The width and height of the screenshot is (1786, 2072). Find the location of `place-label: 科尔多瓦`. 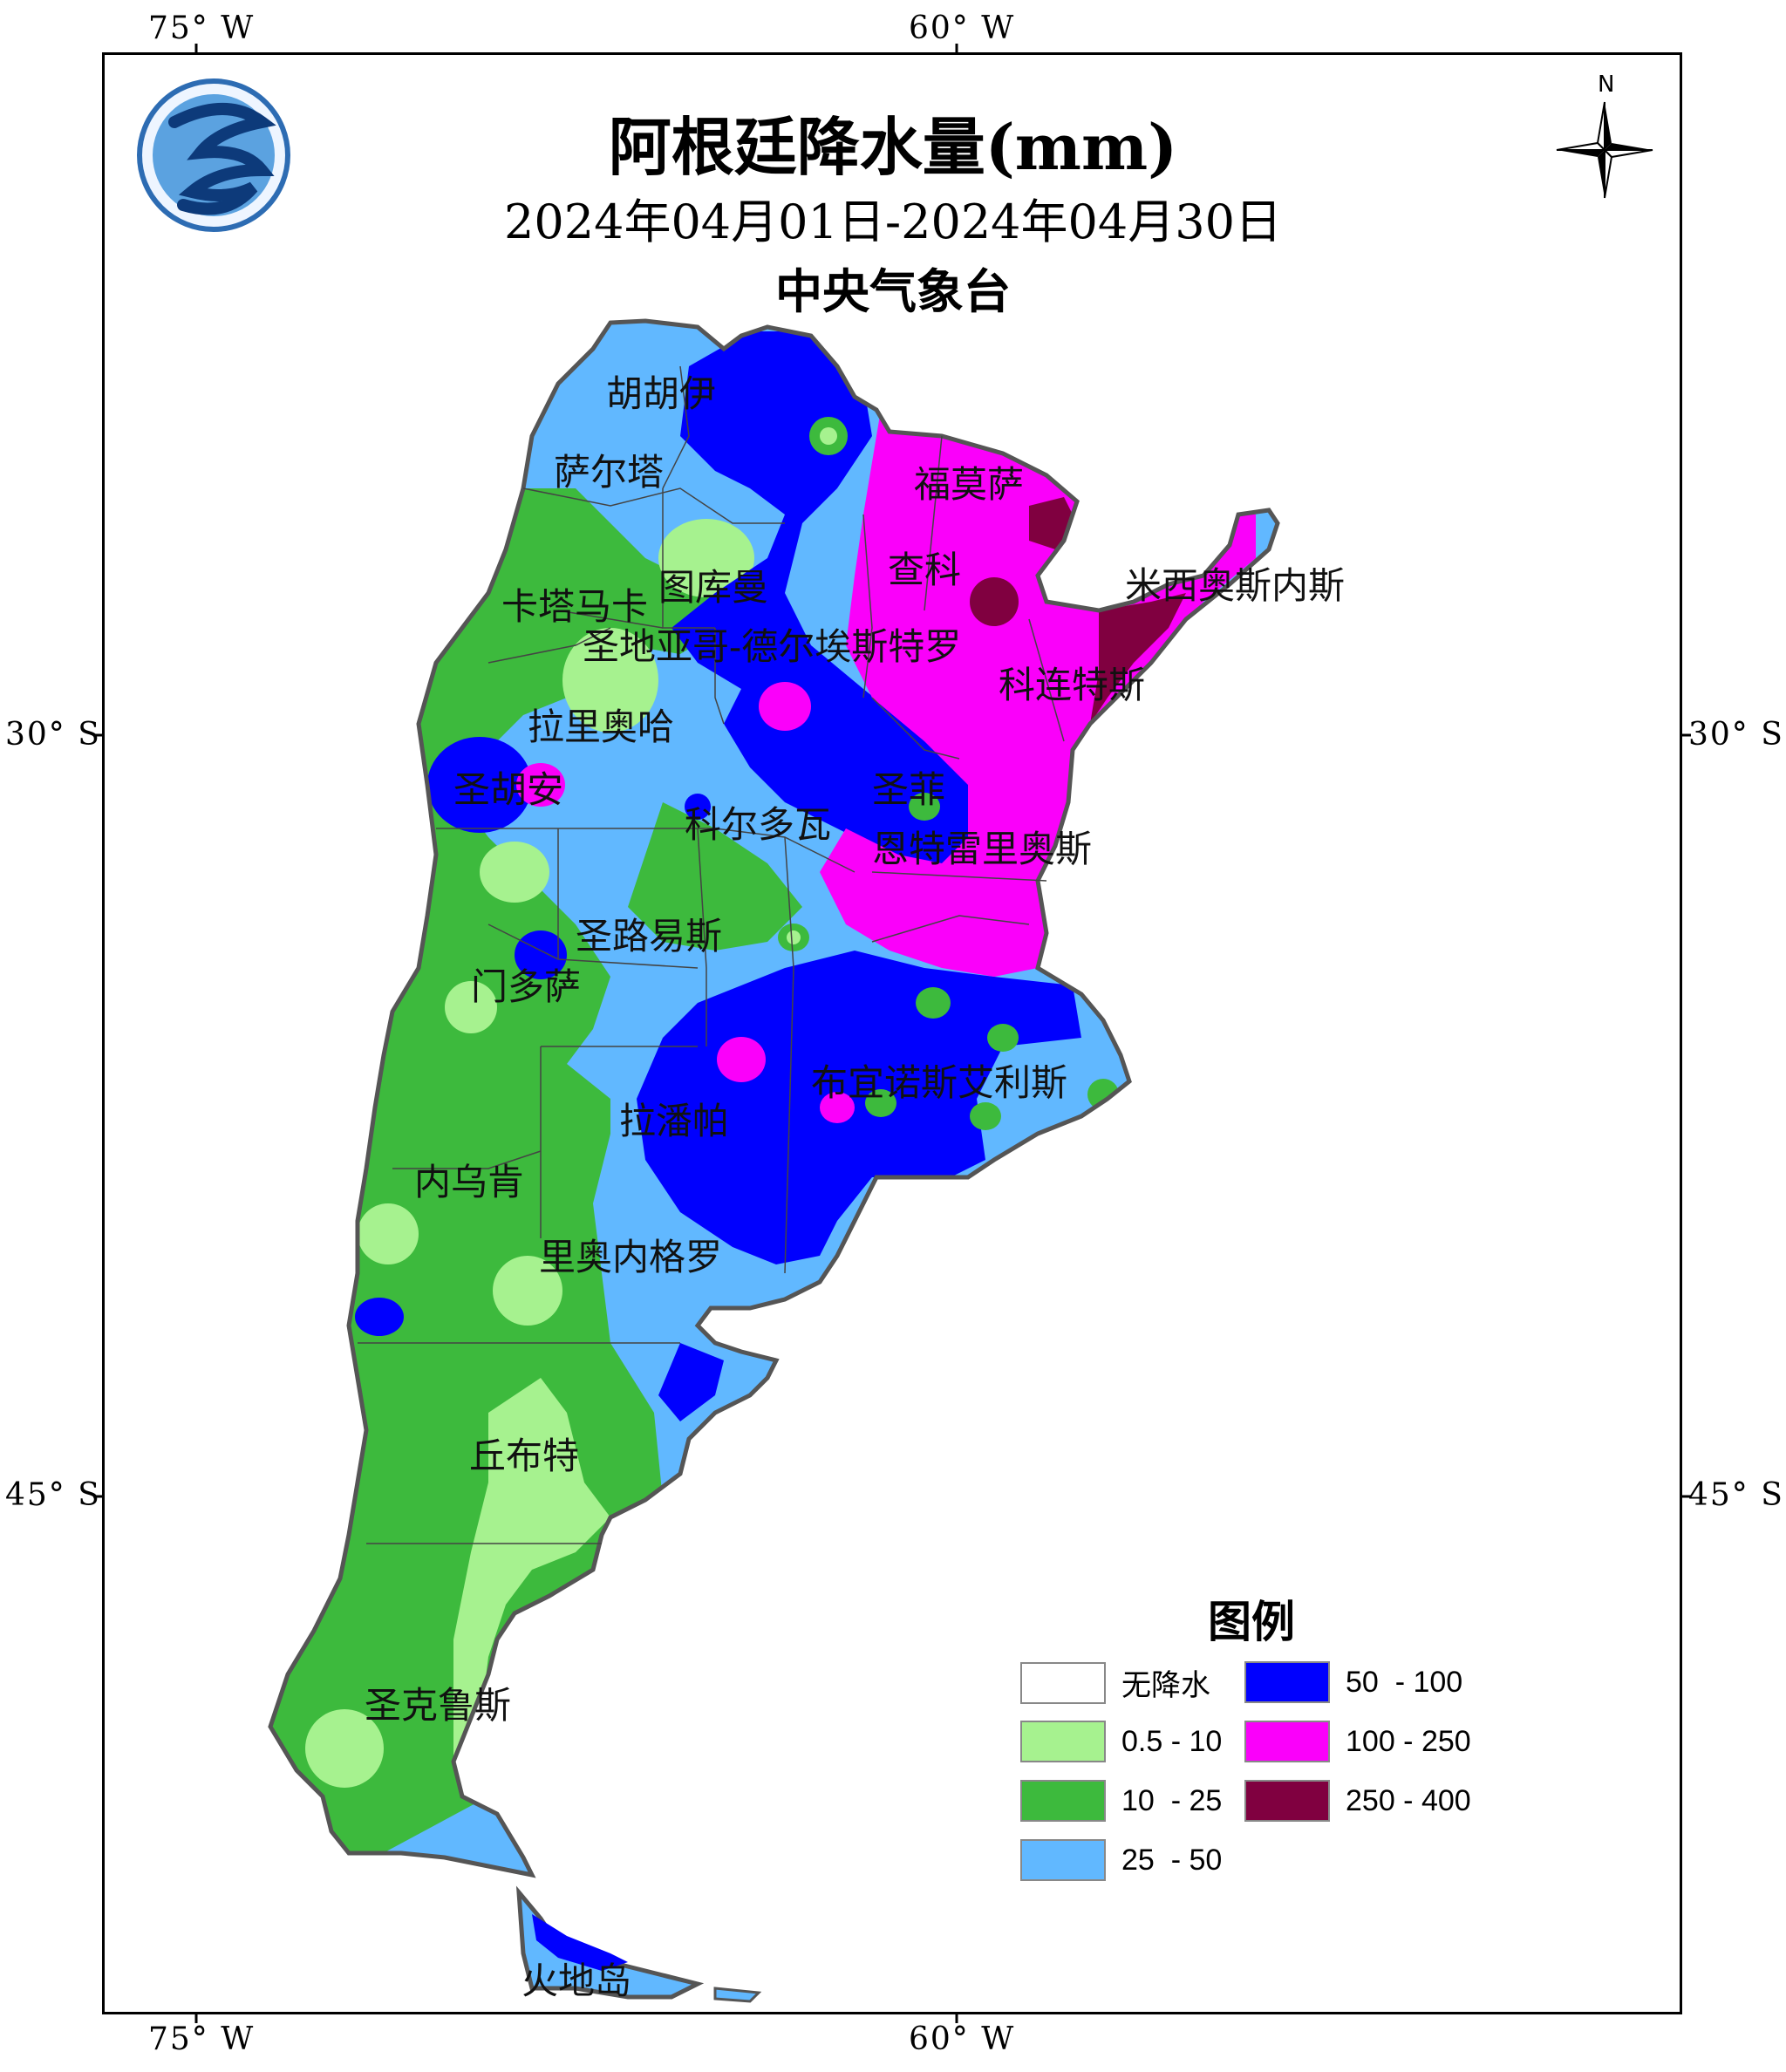

place-label: 科尔多瓦 is located at coordinates (758, 824).